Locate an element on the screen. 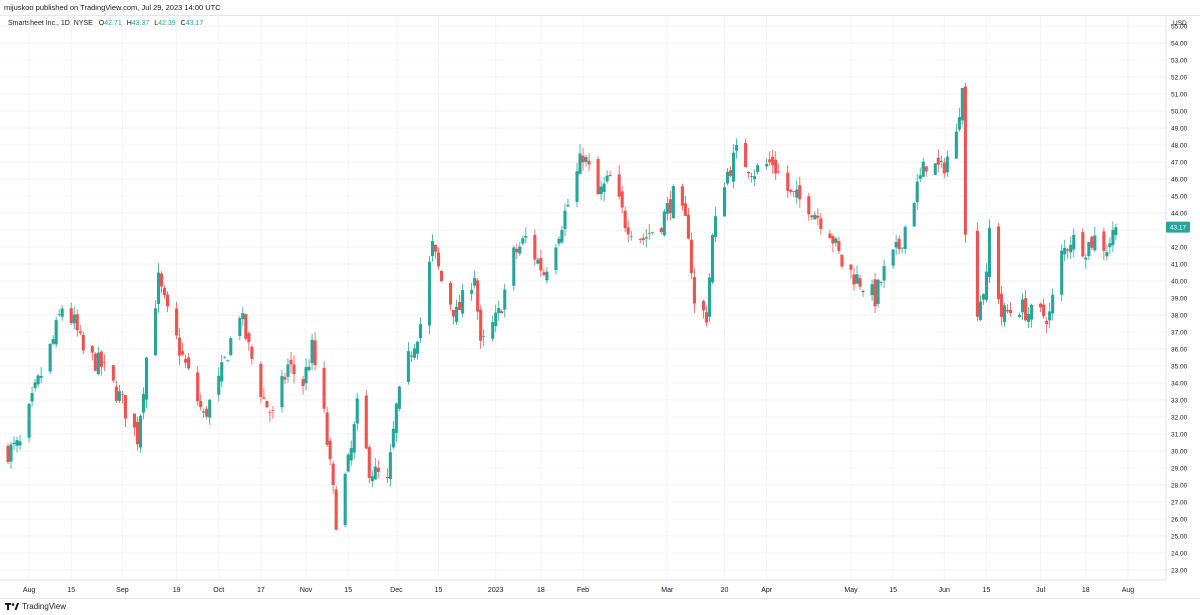 Image resolution: width=1200 pixels, height=615 pixels. symbol-title: Smartsheet Inc., 1D, NYSE is located at coordinates (50, 23).